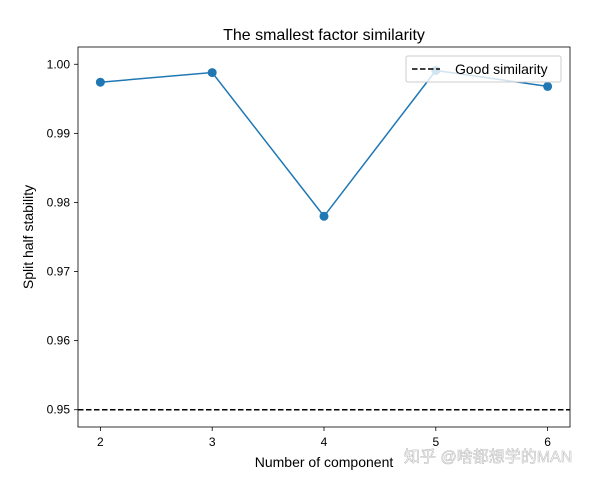 The image size is (600, 480). I want to click on y-tick-label-4: 0.99, so click(59, 133).